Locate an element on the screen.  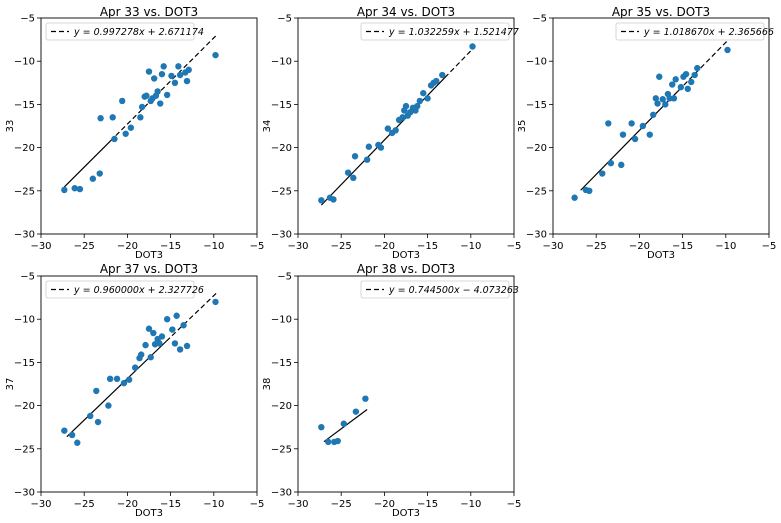
x-tick-label: −25 is located at coordinates (341, 246).